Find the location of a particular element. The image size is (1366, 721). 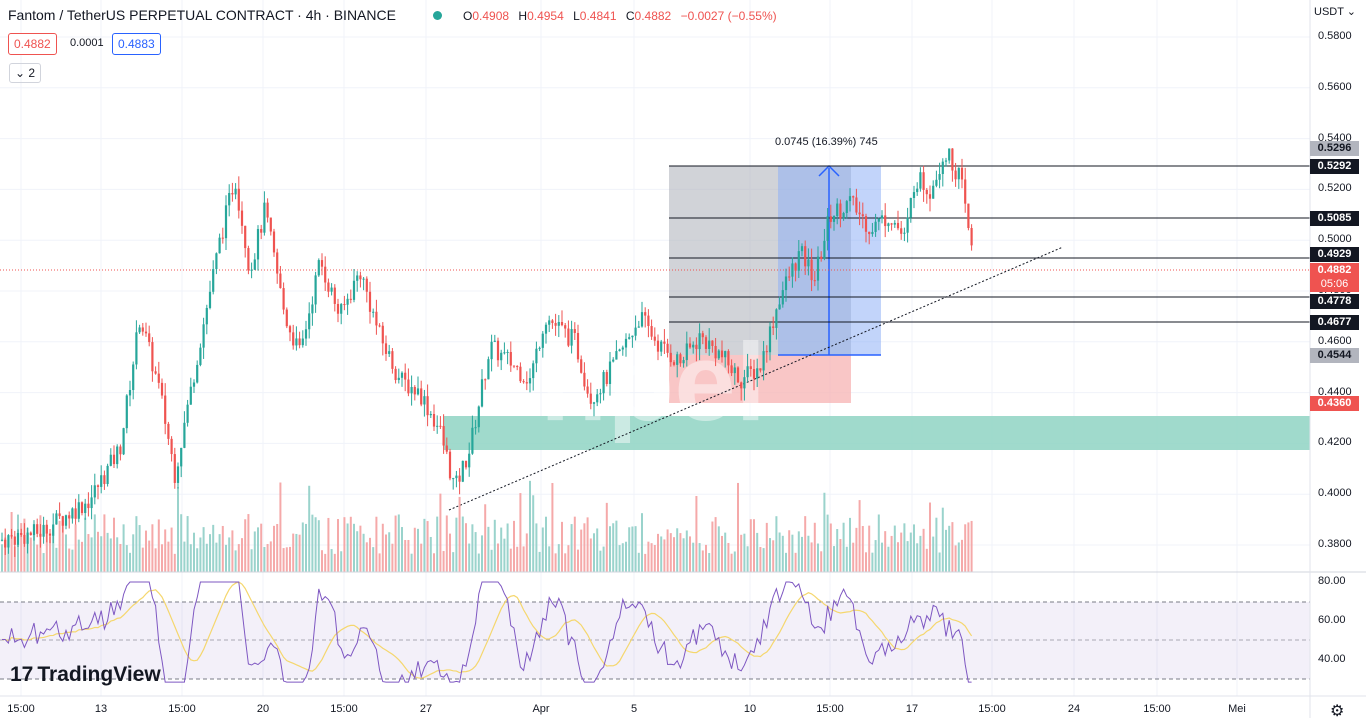

price-axis-label: 0.3800 is located at coordinates (1335, 544).